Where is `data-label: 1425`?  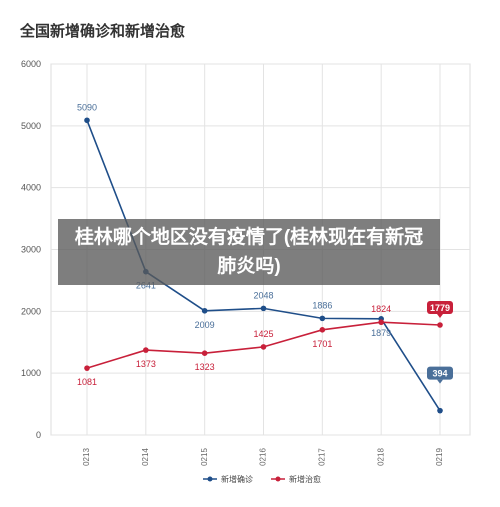
data-label: 1425 is located at coordinates (263, 334).